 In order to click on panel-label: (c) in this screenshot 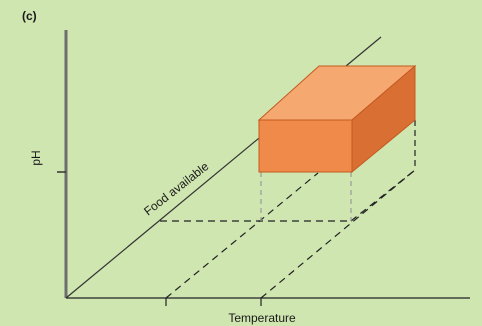, I will do `click(29, 16)`.